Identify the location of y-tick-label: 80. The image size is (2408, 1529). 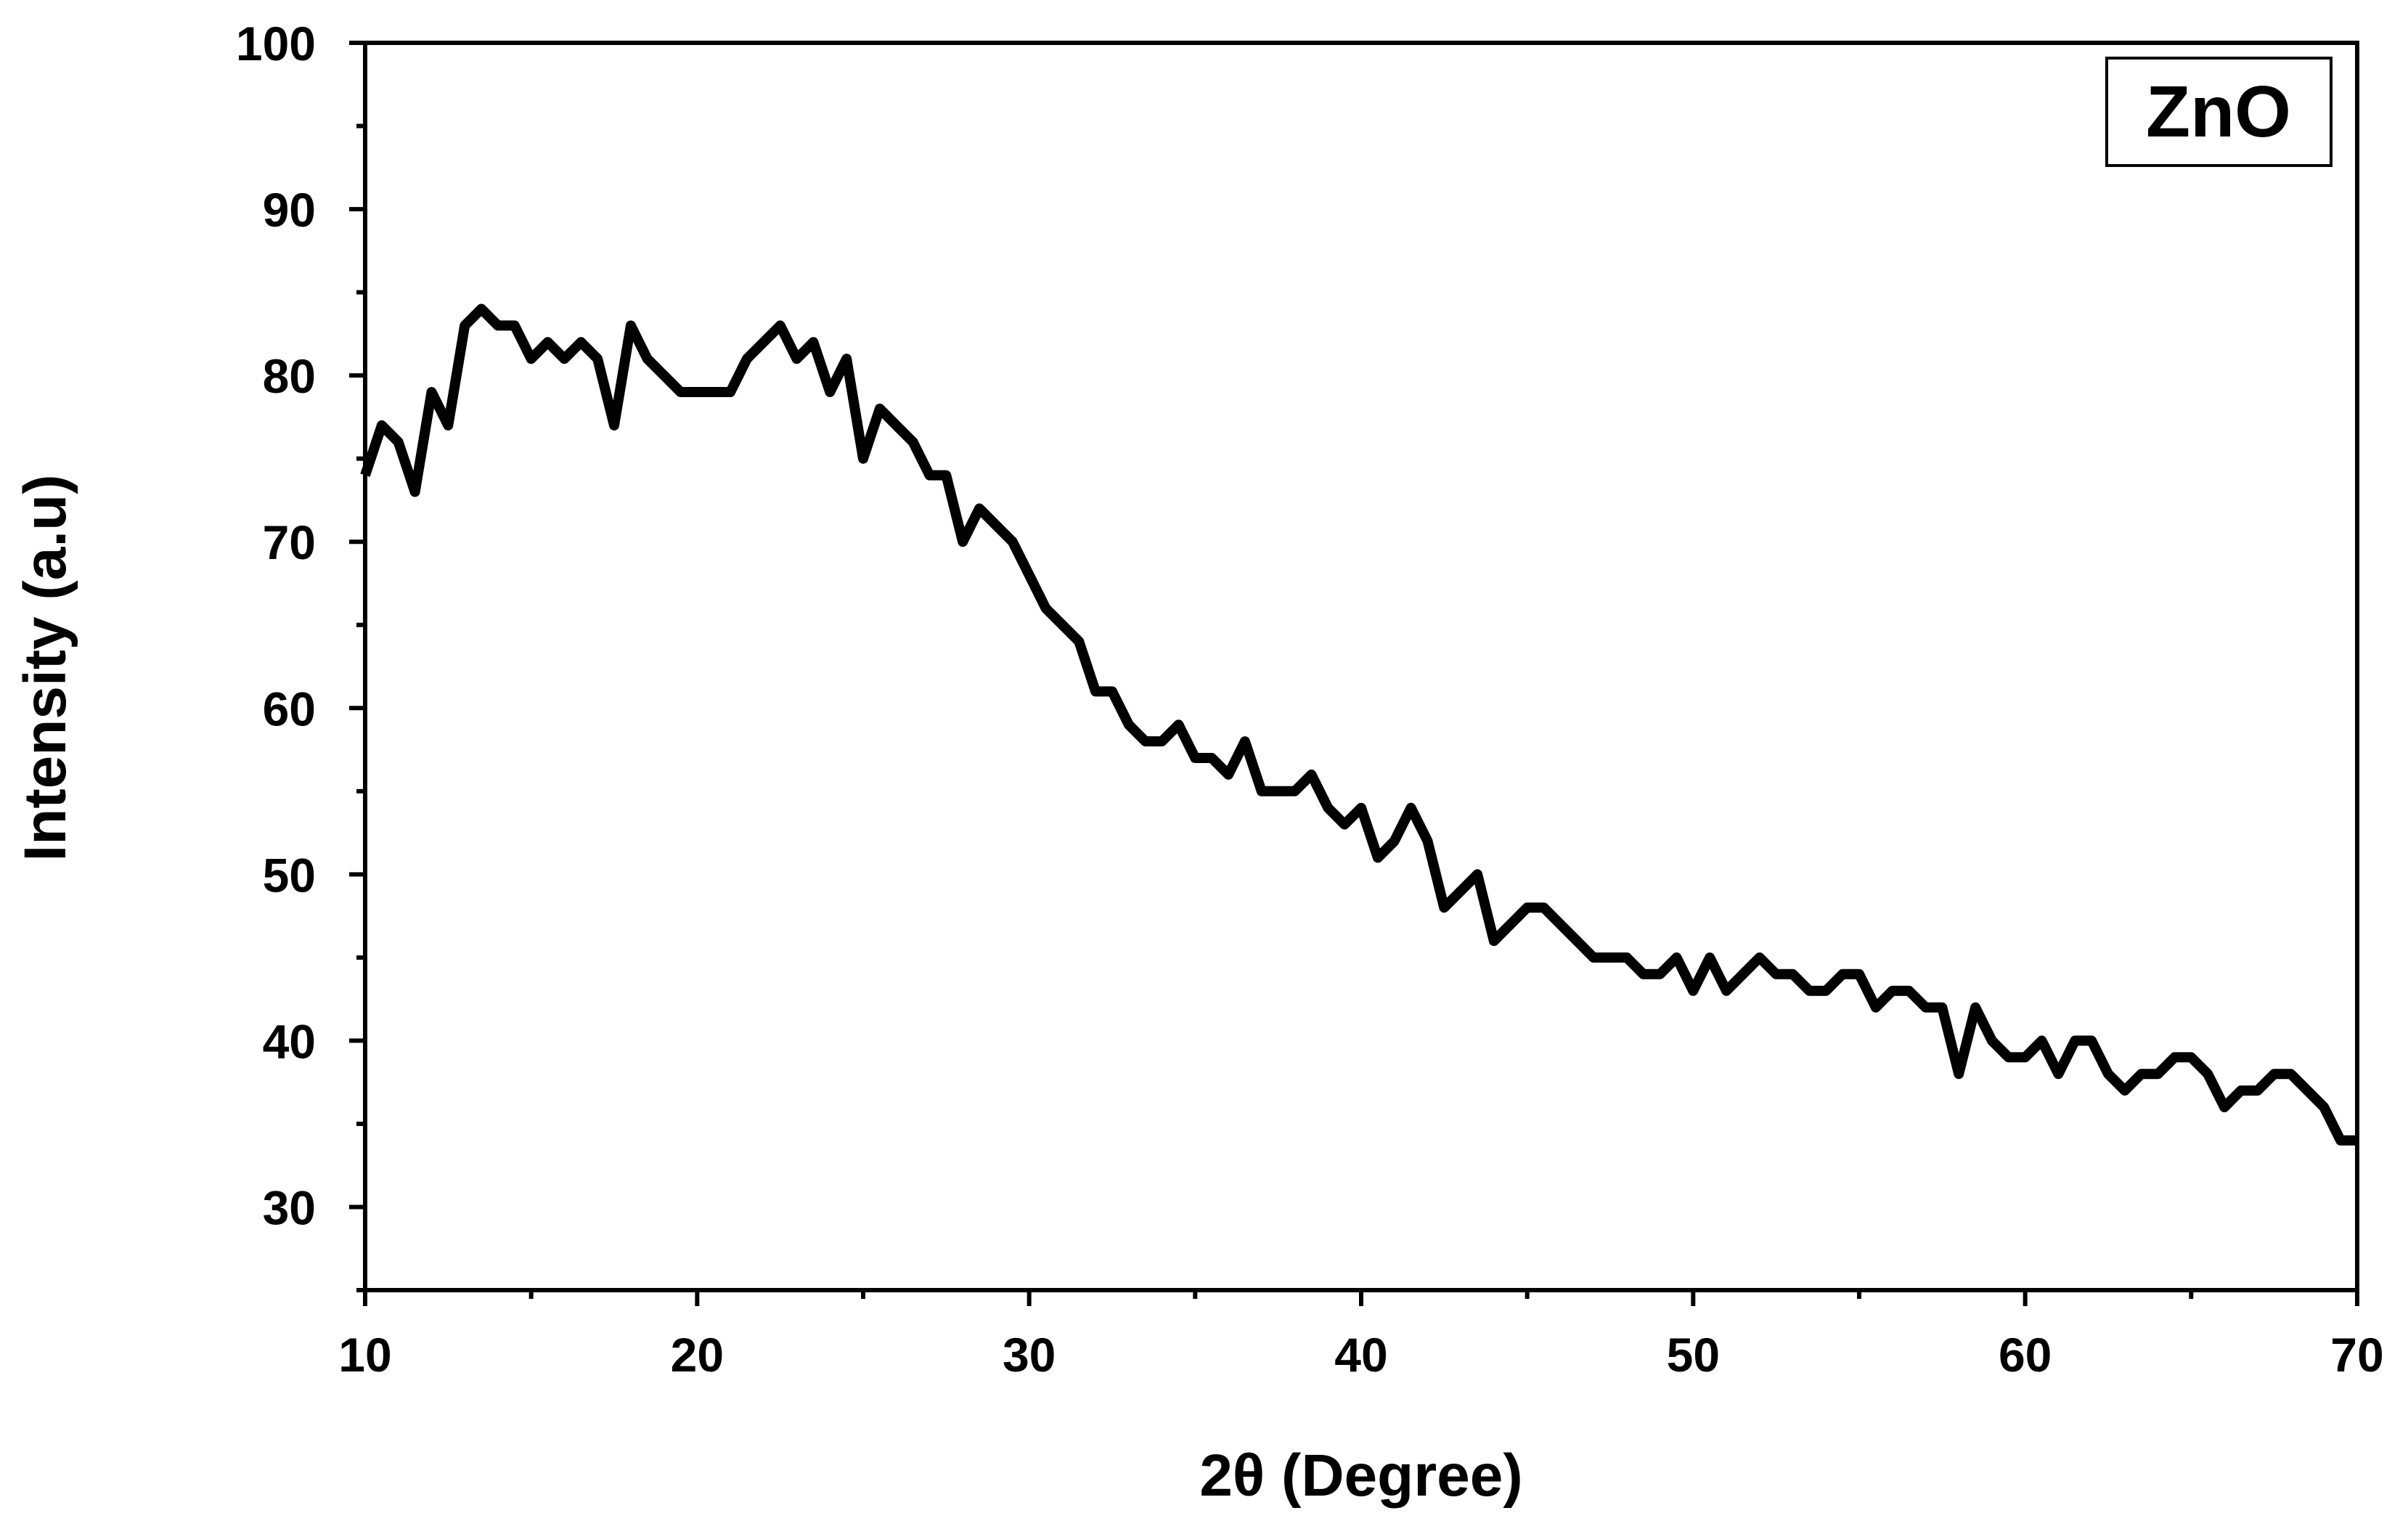
(289, 376).